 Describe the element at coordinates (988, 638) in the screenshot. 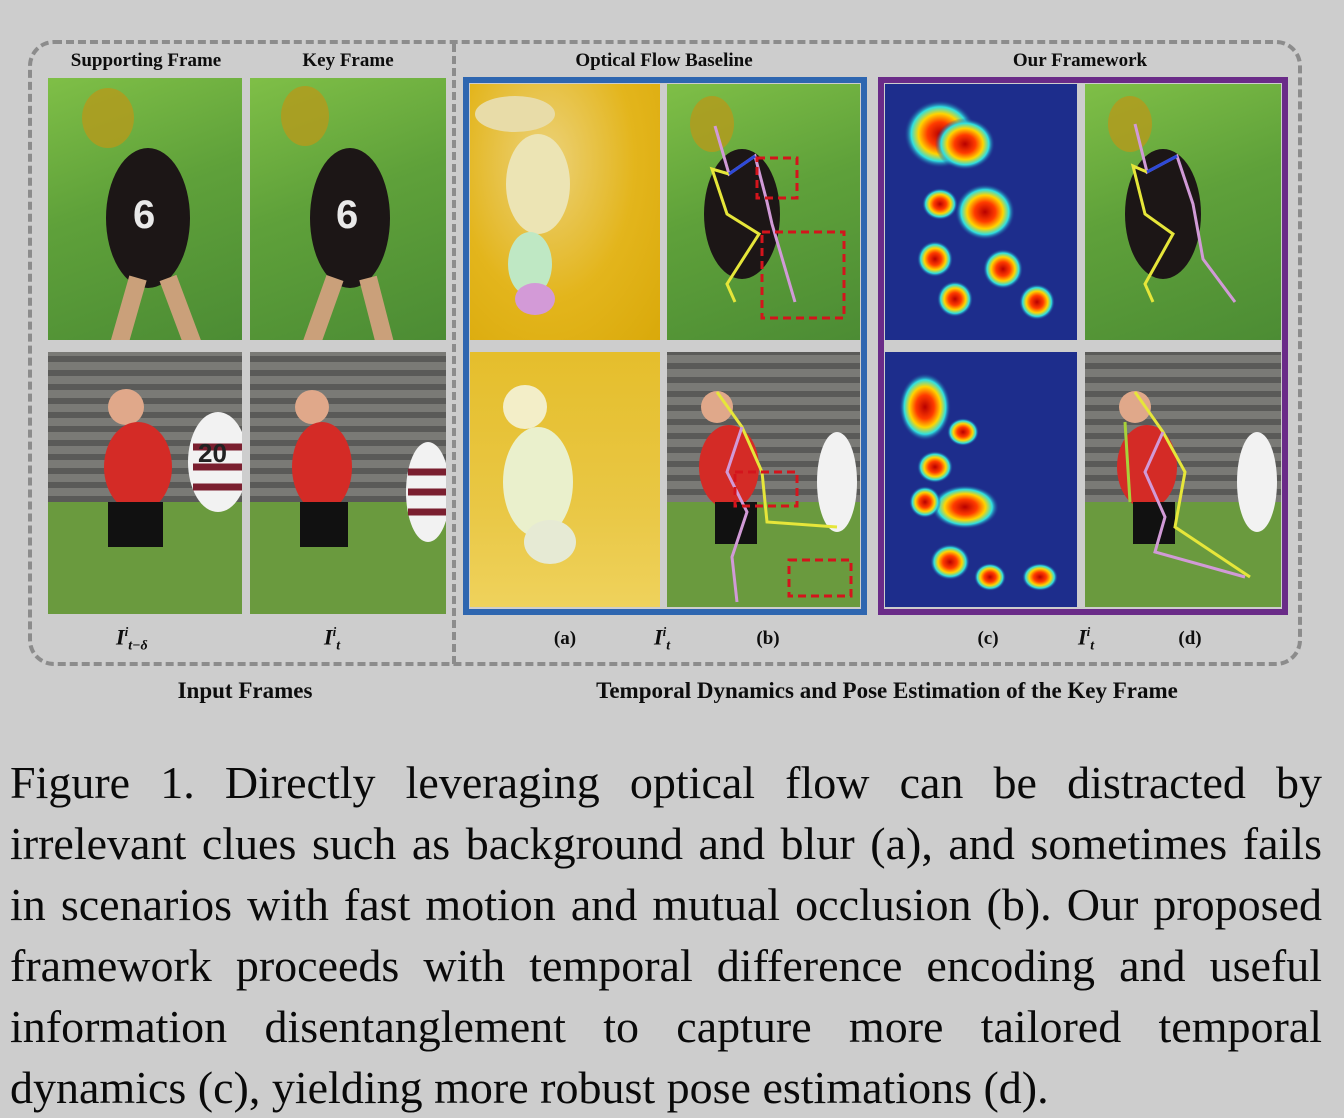

I see `label-c: (c)` at that location.